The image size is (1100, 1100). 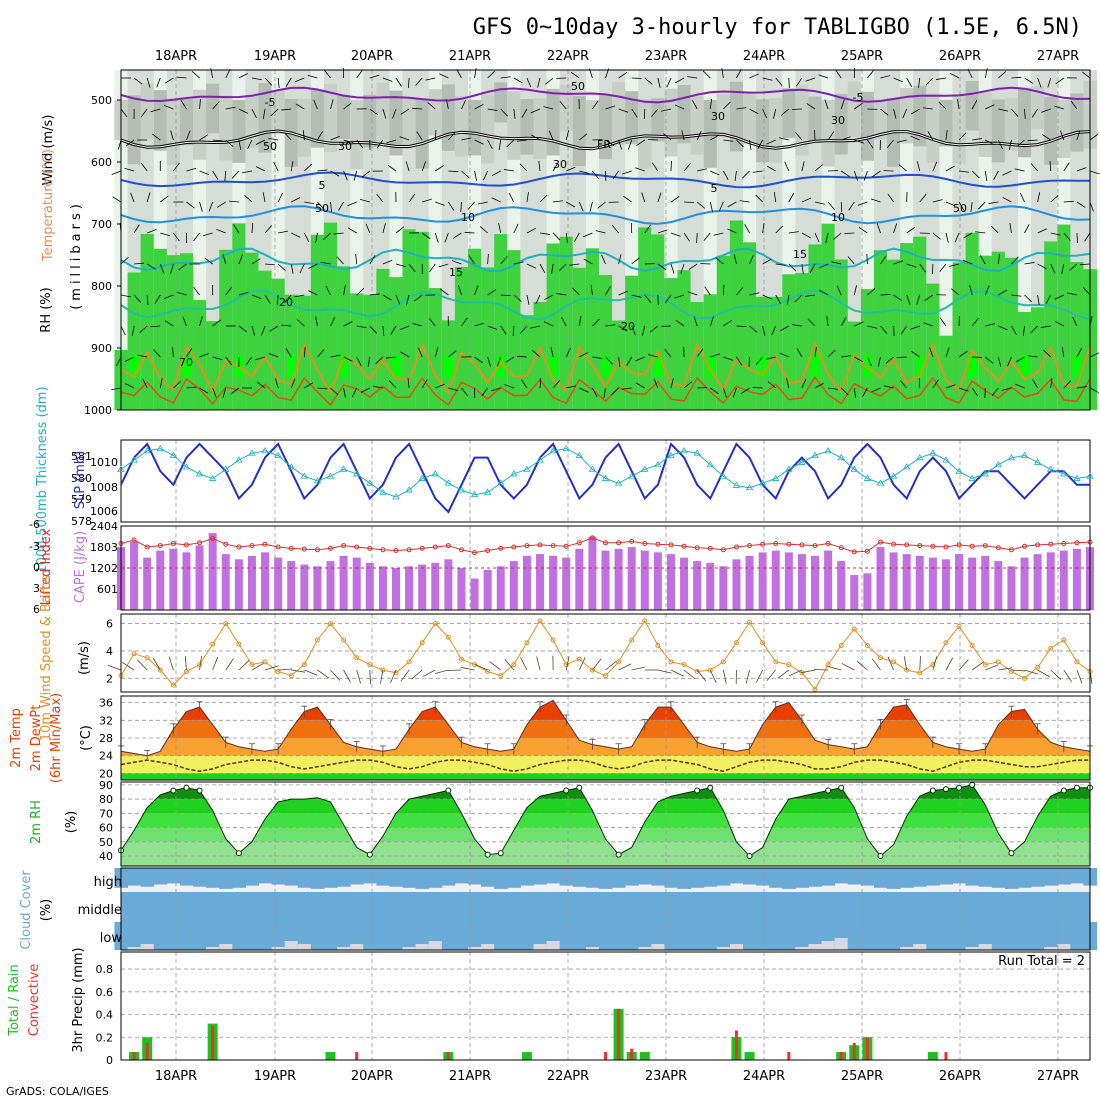 I want to click on precip-conv-bar, so click(x=841, y=1056).